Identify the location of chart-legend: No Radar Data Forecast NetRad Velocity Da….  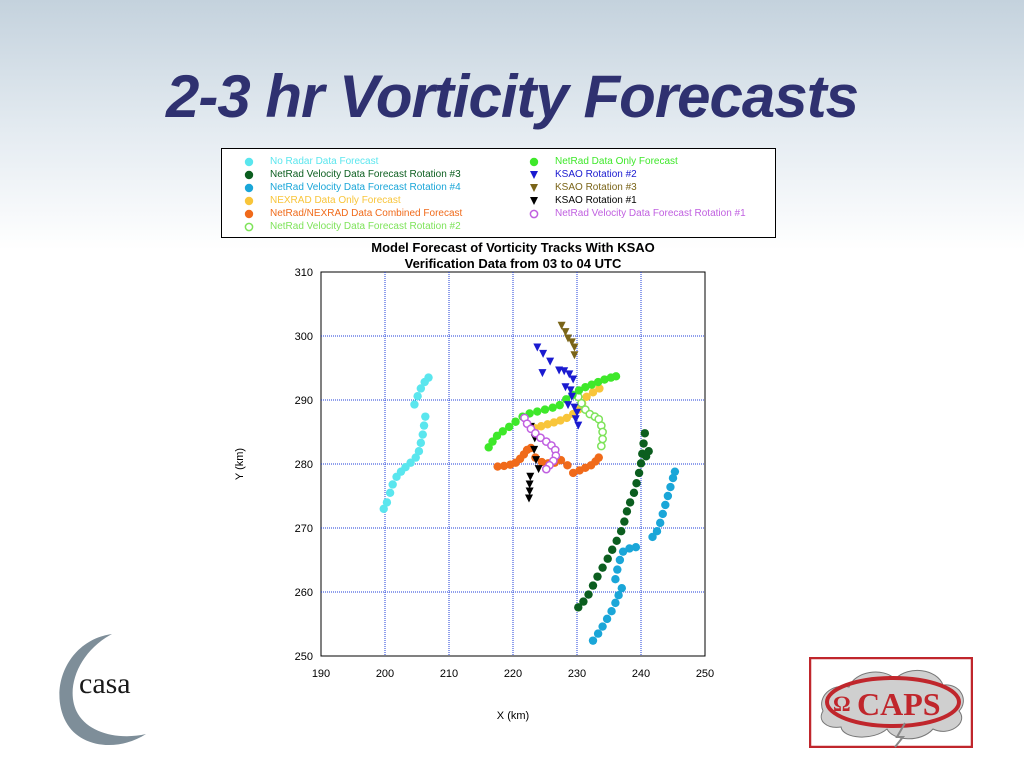
(498, 193).